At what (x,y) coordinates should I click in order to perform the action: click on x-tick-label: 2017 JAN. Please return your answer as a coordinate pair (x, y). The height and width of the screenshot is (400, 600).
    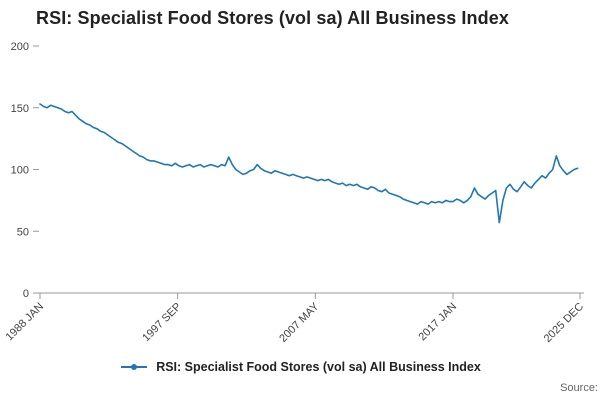
    Looking at the image, I should click on (437, 322).